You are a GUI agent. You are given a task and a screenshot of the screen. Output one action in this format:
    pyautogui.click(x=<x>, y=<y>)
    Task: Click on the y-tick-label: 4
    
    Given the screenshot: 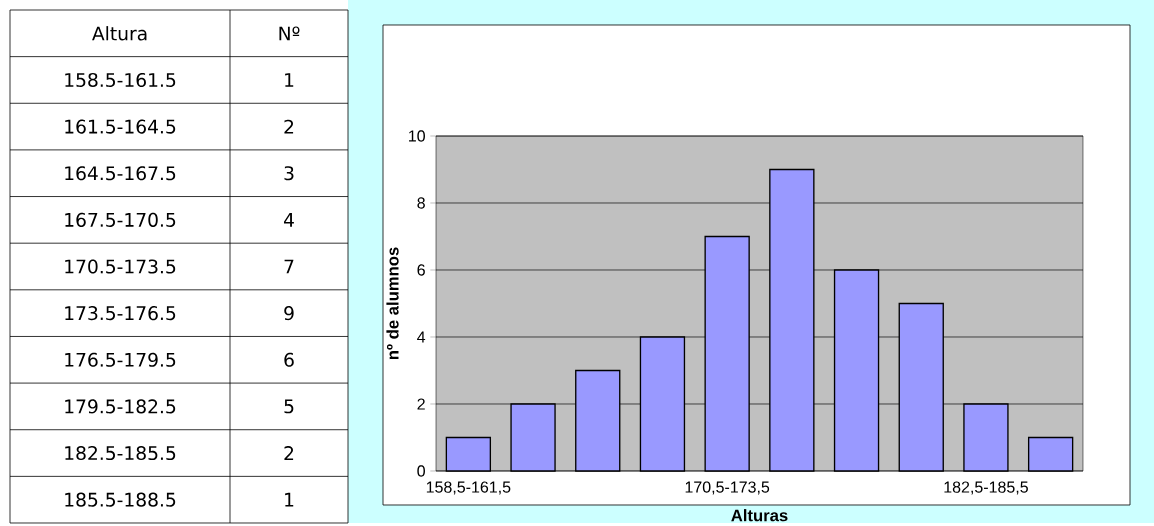 What is the action you would take?
    pyautogui.click(x=421, y=337)
    